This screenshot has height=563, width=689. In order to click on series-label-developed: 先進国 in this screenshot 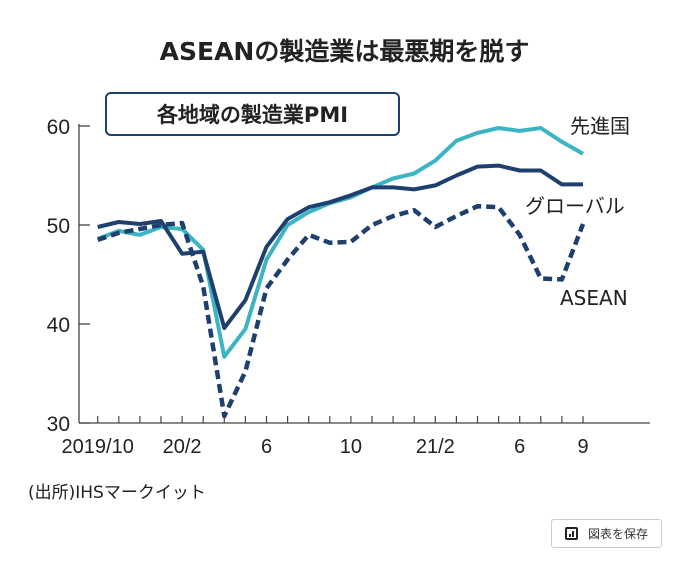, I will do `click(600, 126)`.